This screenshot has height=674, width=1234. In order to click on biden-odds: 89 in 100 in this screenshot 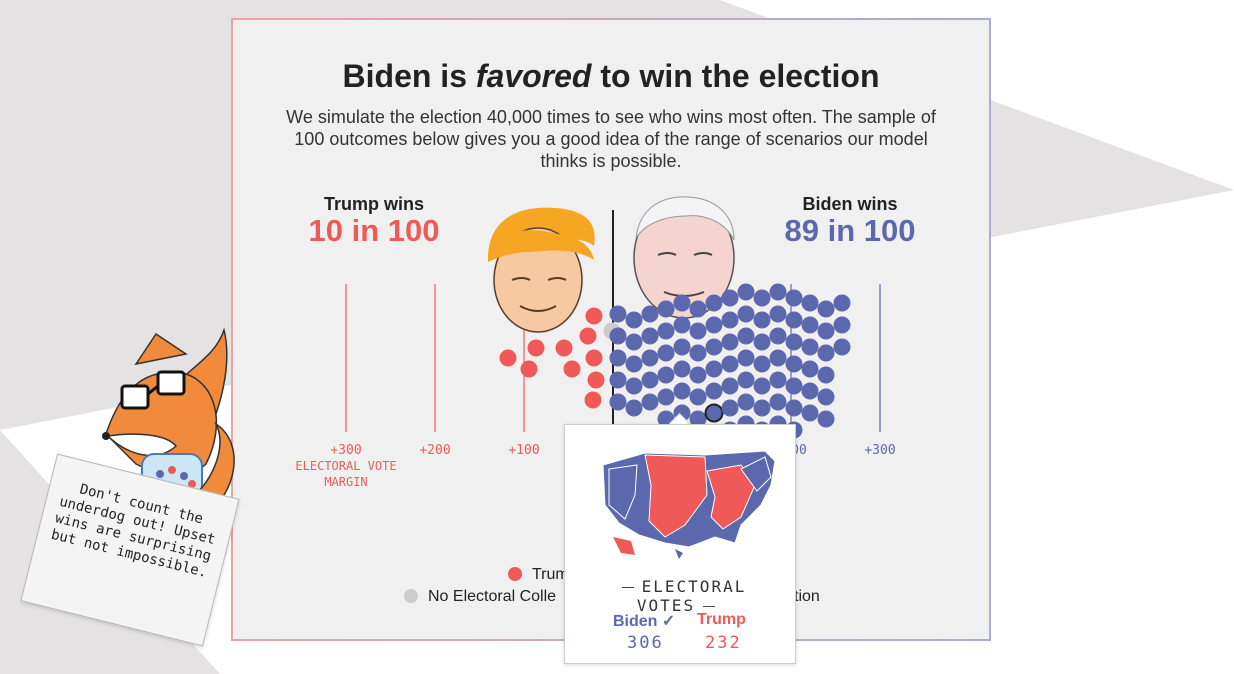, I will do `click(850, 230)`.